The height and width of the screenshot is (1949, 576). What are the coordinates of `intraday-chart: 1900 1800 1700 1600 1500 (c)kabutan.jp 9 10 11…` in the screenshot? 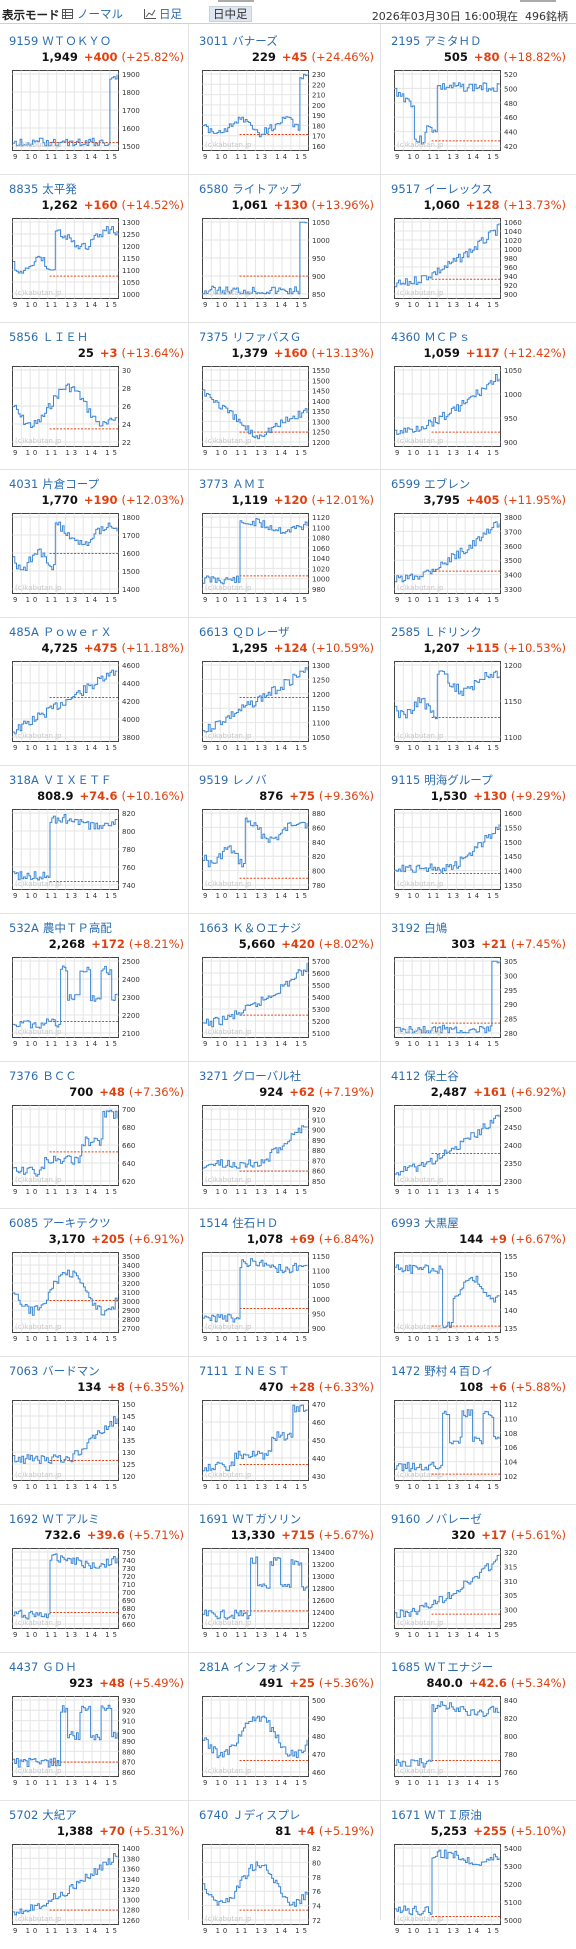 It's located at (91, 116).